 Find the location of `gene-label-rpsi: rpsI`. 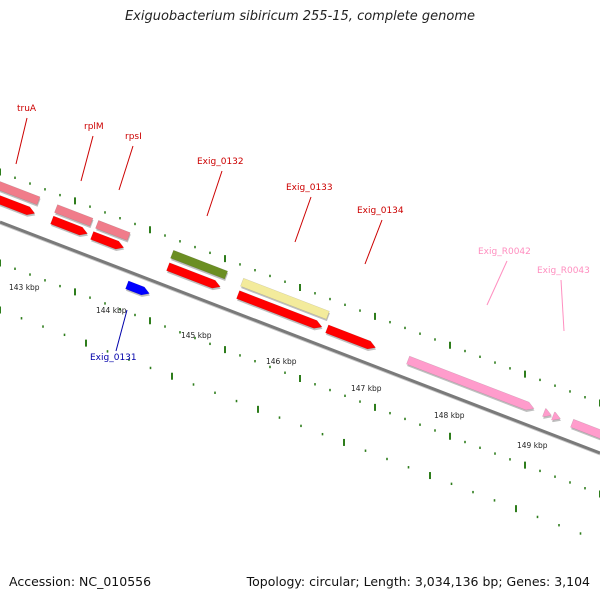

gene-label-rpsi: rpsI is located at coordinates (133, 137).